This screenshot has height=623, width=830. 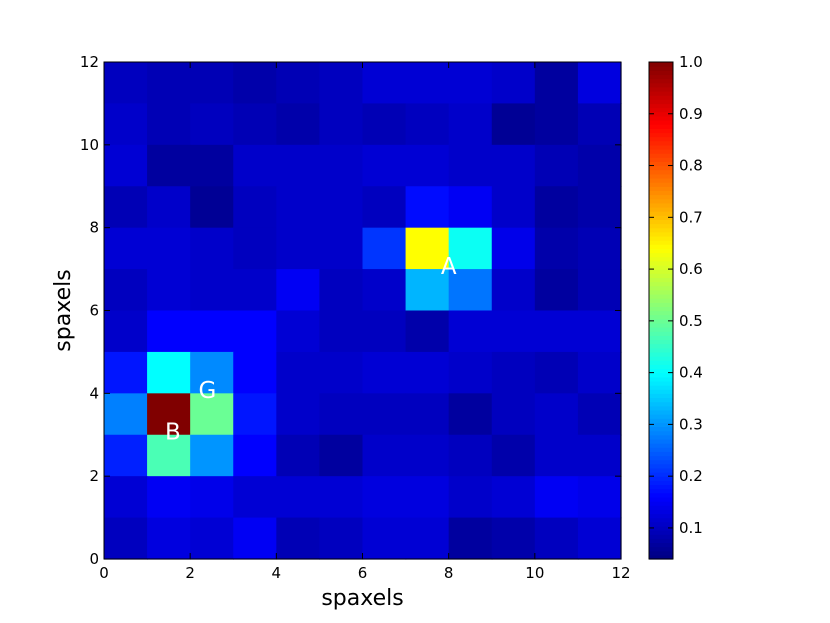 What do you see at coordinates (362, 598) in the screenshot?
I see `x-axis-label: spaxels` at bounding box center [362, 598].